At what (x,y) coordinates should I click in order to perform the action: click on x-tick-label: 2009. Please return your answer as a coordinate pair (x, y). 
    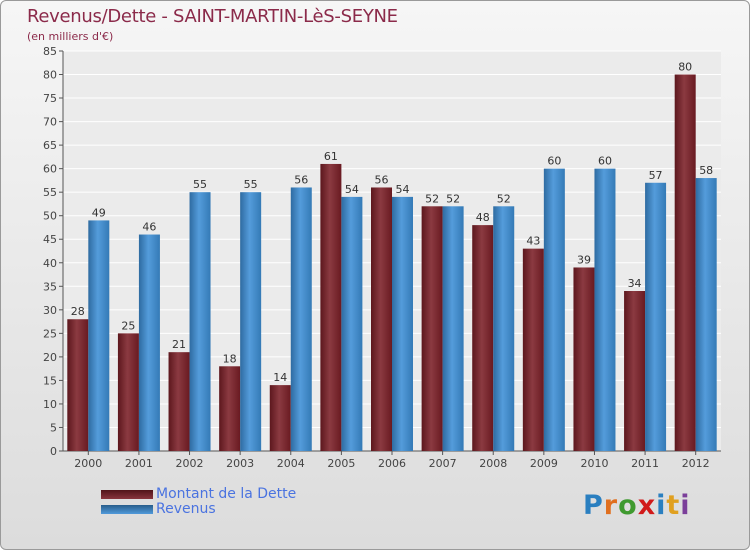
    Looking at the image, I should click on (544, 463).